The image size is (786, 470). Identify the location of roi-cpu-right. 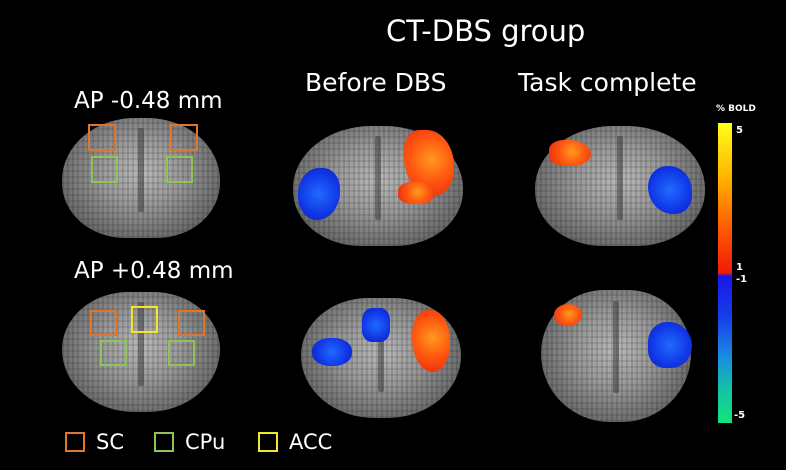
(179, 169).